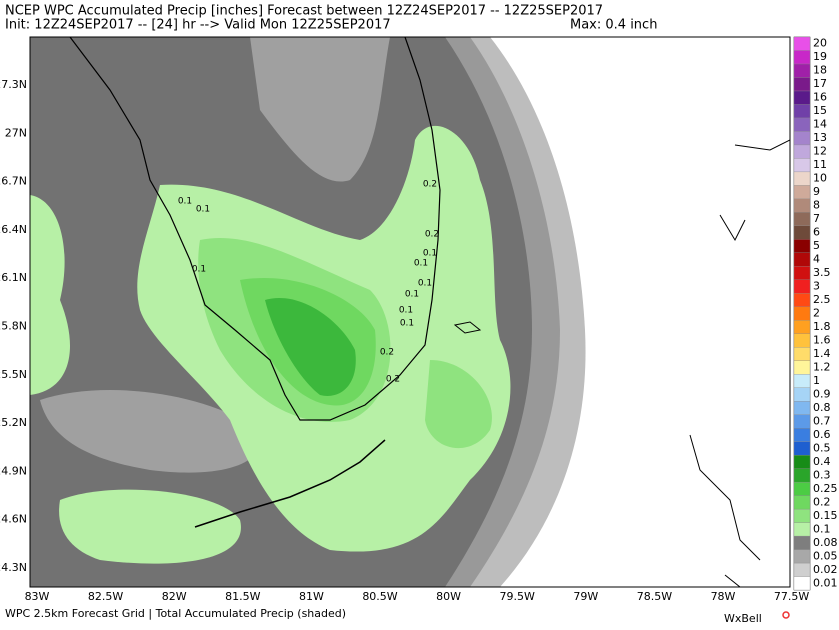 The image size is (839, 630). What do you see at coordinates (13, 326) in the screenshot?
I see `lat-label: 25.8N` at bounding box center [13, 326].